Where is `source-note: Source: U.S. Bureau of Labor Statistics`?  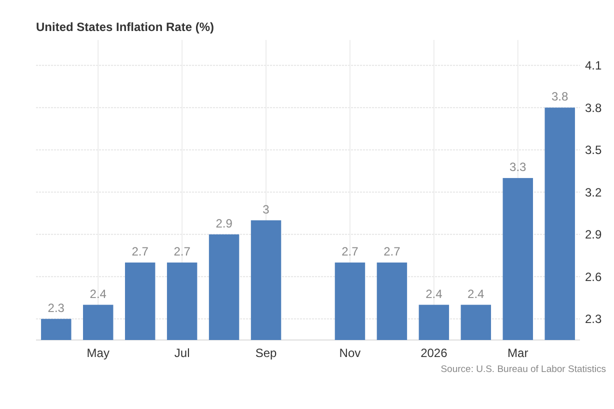 source-note: Source: U.S. Bureau of Labor Statistics is located at coordinates (523, 369).